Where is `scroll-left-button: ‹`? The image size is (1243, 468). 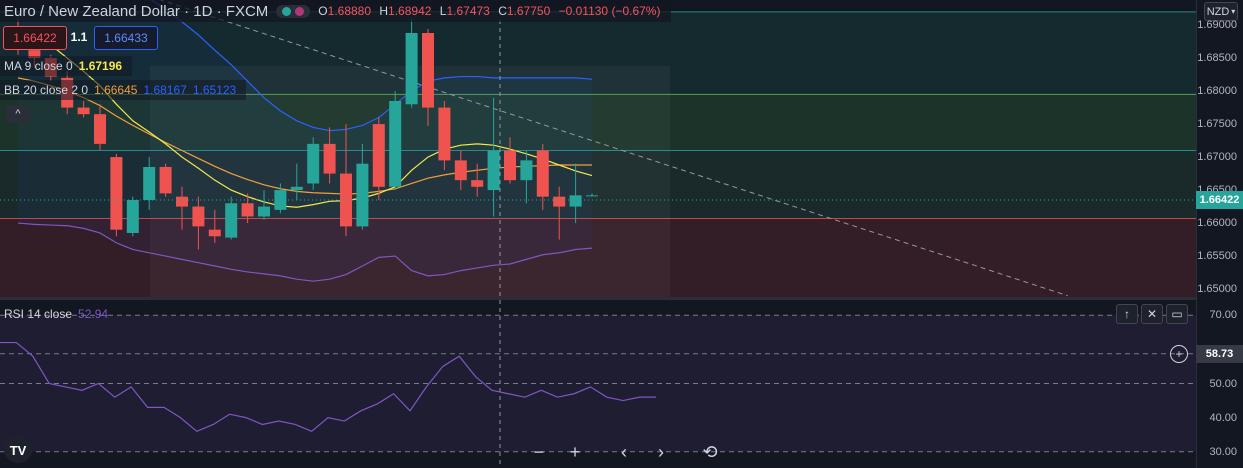 scroll-left-button: ‹ is located at coordinates (624, 451).